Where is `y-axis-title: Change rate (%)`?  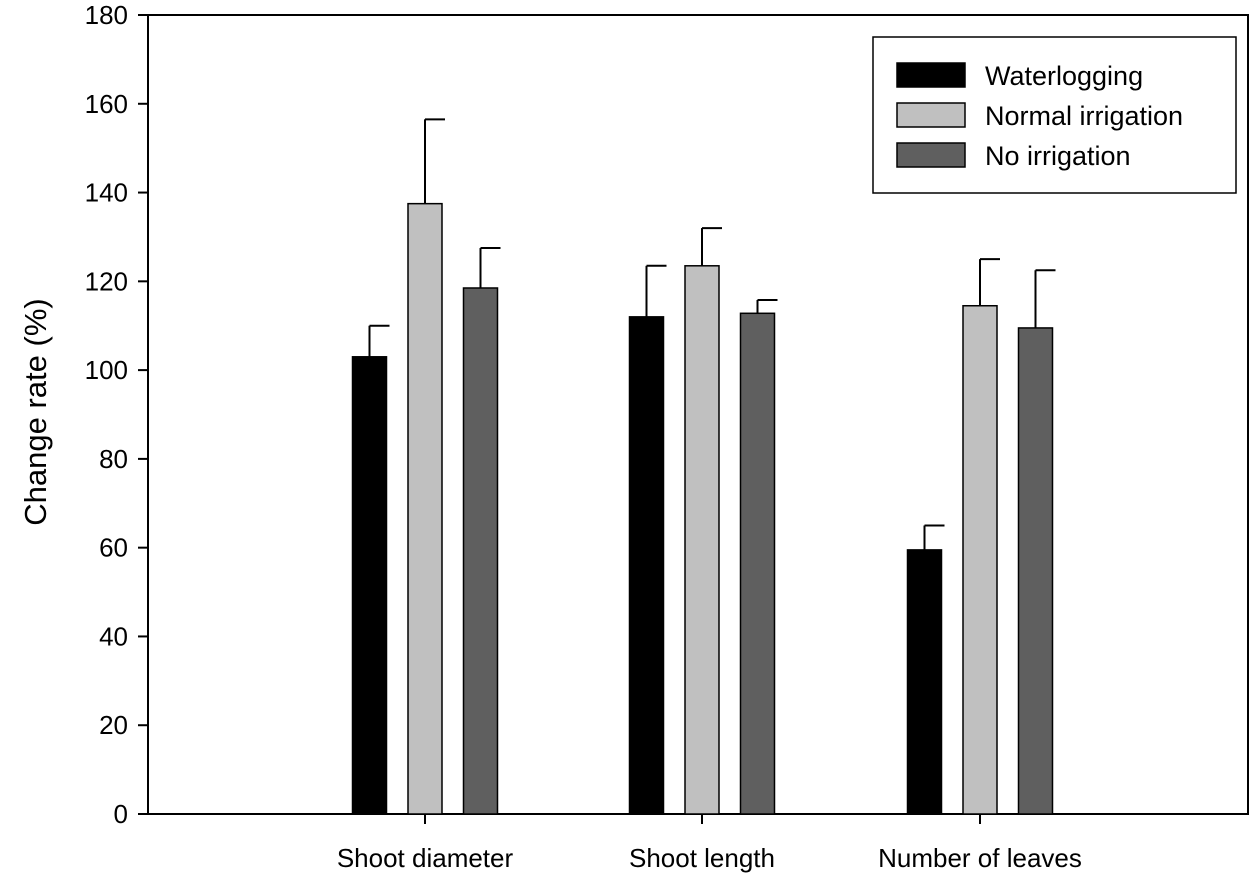 y-axis-title: Change rate (%) is located at coordinates (35, 411).